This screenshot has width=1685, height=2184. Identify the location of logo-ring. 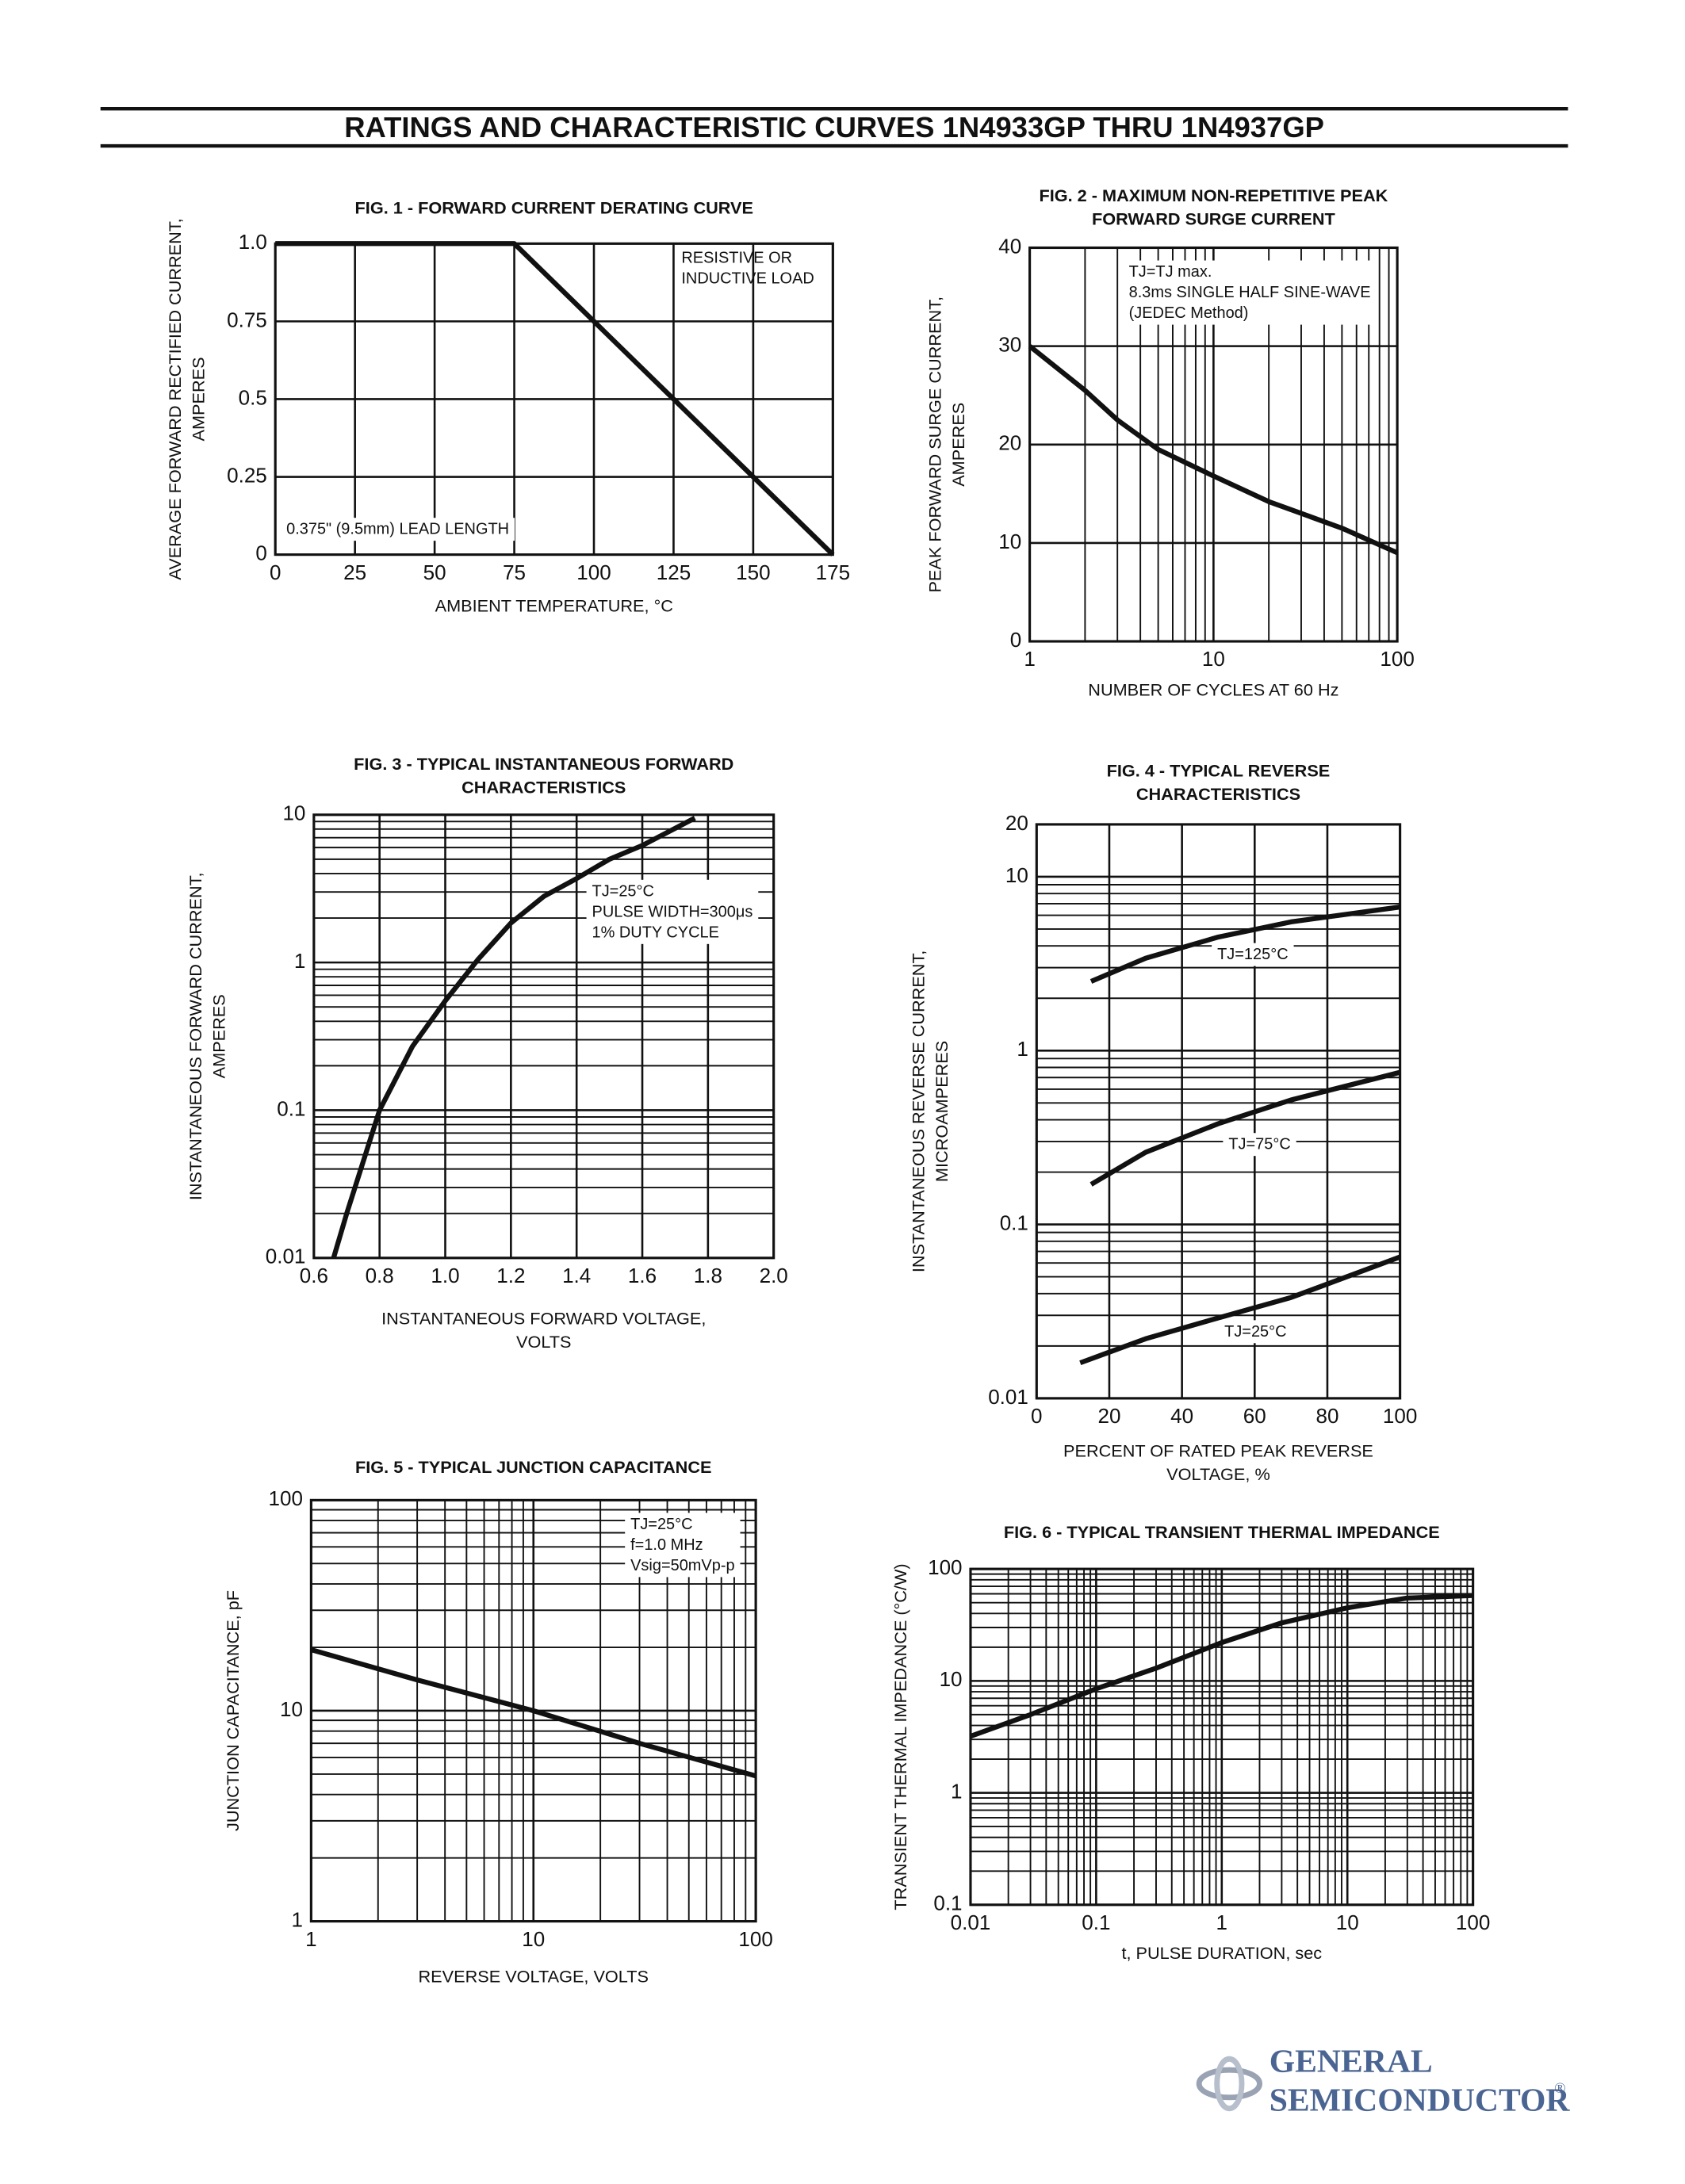
(1229, 2084).